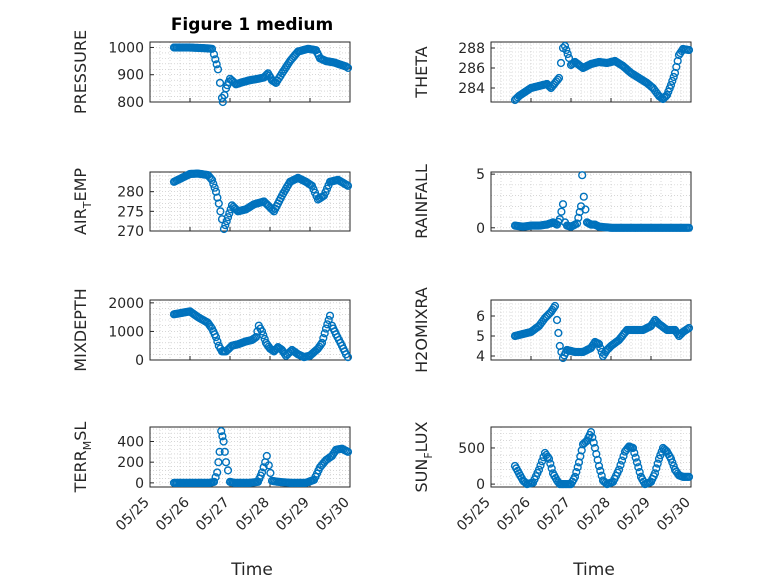 Image resolution: width=778 pixels, height=583 pixels. What do you see at coordinates (130, 103) in the screenshot?
I see `y-tick-label-pressure: 800` at bounding box center [130, 103].